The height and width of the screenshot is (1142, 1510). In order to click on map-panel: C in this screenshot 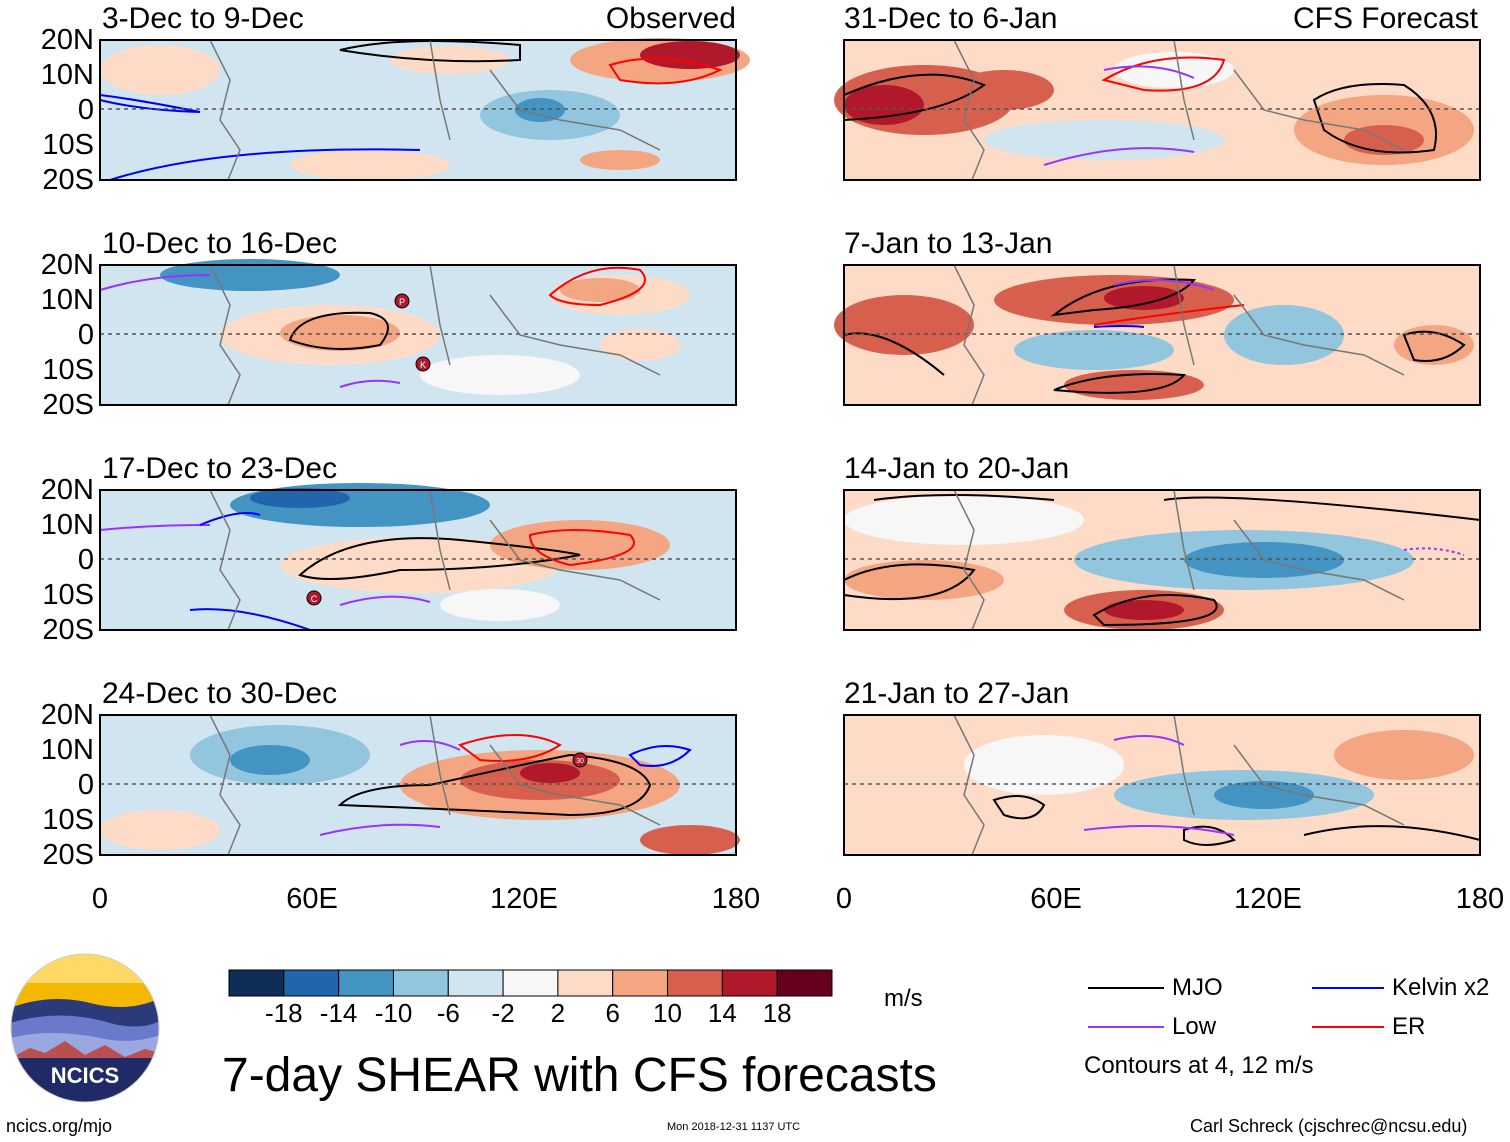, I will do `click(418, 557)`.